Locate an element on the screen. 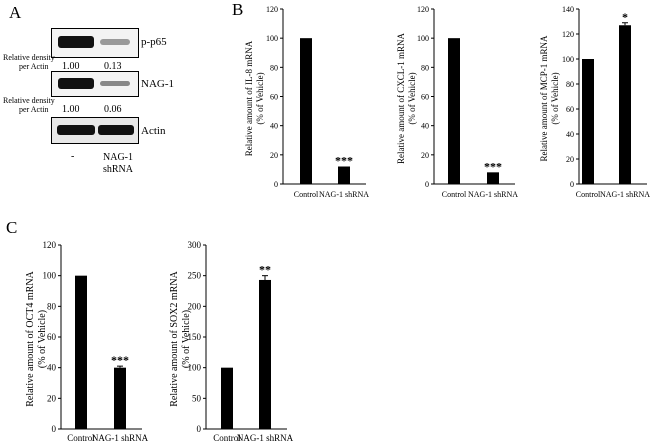 The height and width of the screenshot is (443, 650). density-label-1: Relative density per Actin is located at coordinates (29, 62).